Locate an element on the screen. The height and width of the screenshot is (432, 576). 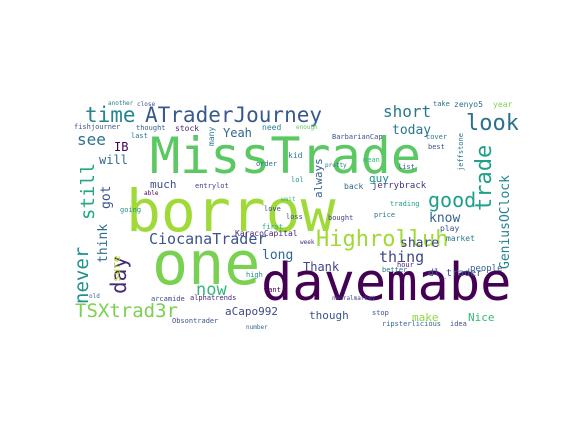
word-able: able is located at coordinates (151, 193).